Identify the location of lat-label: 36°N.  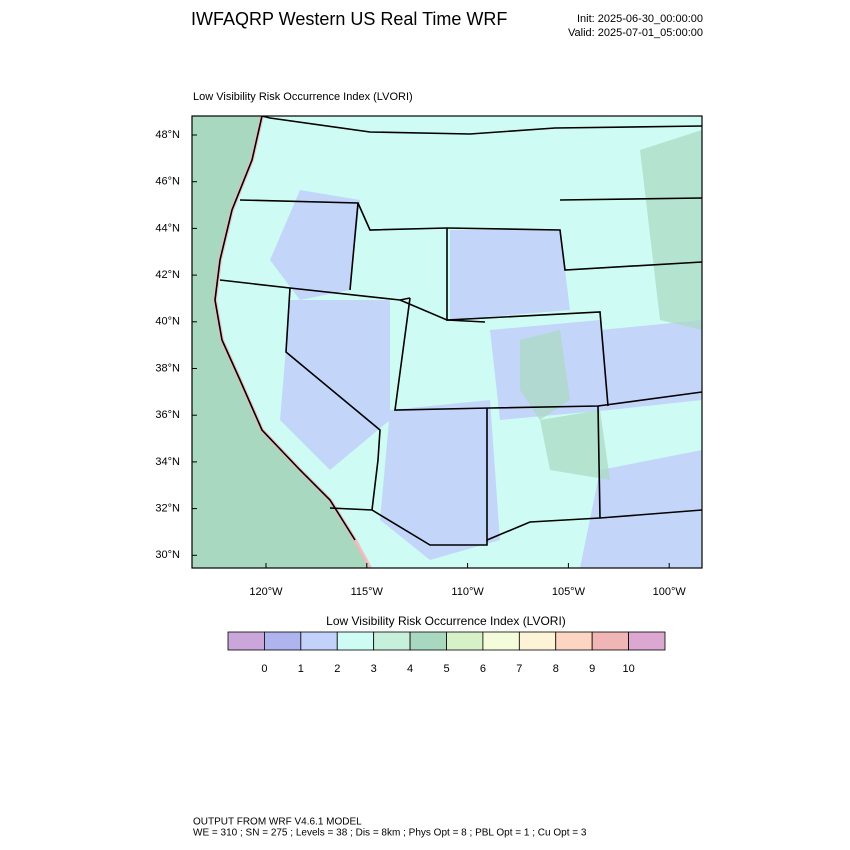
(167, 415).